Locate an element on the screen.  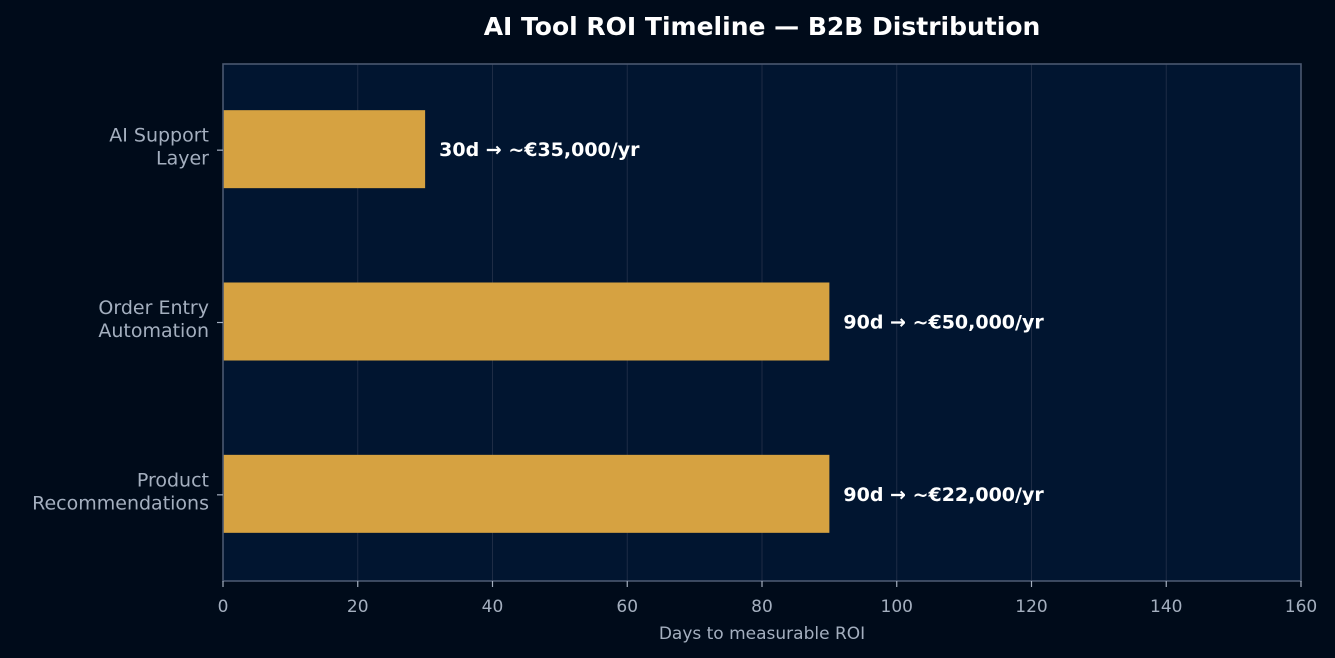
chart-title: AI Tool ROI Timeline — B2B Distribution is located at coordinates (762, 26).